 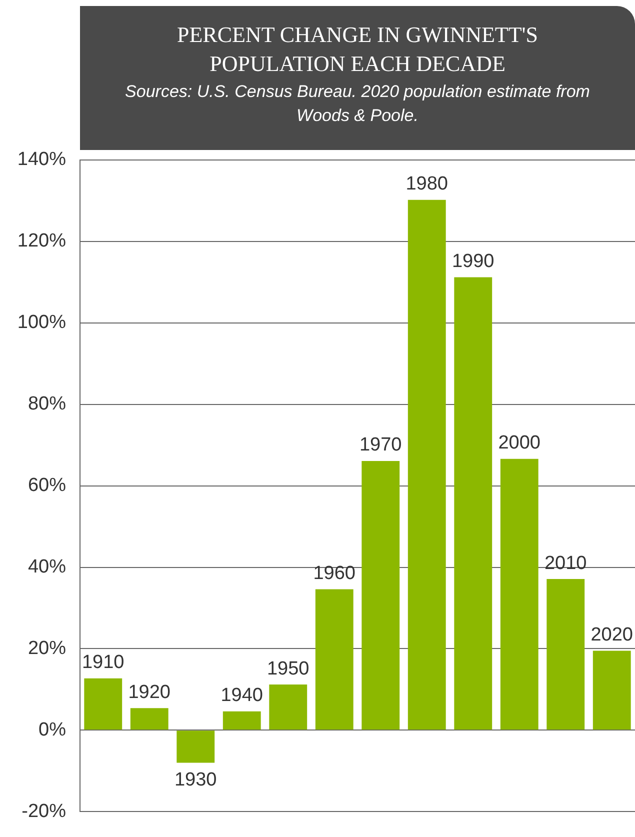 What do you see at coordinates (473, 261) in the screenshot?
I see `x-tick-label: 1990` at bounding box center [473, 261].